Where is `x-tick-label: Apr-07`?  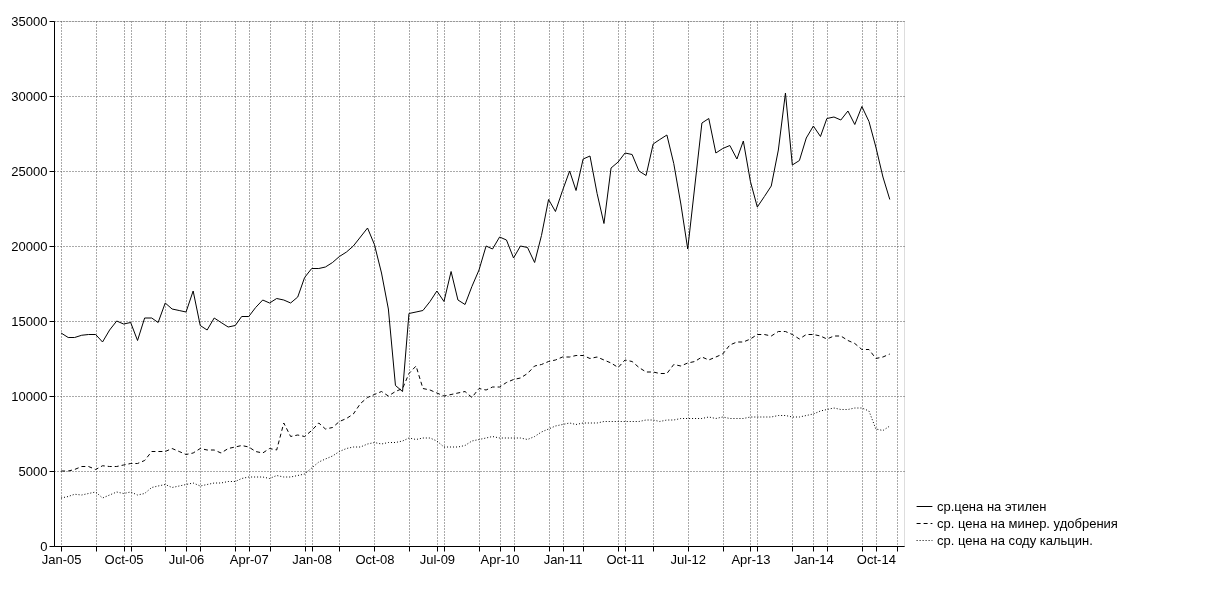
x-tick-label: Apr-07 is located at coordinates (249, 559).